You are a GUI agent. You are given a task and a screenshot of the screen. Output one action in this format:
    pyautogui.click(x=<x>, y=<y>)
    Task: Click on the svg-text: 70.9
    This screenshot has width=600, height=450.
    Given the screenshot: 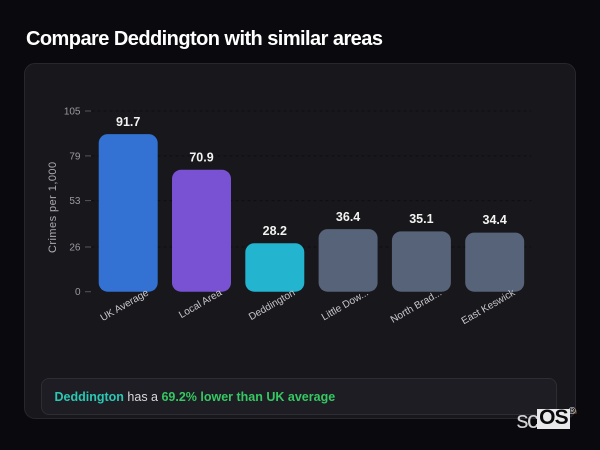 What is the action you would take?
    pyautogui.click(x=201, y=158)
    